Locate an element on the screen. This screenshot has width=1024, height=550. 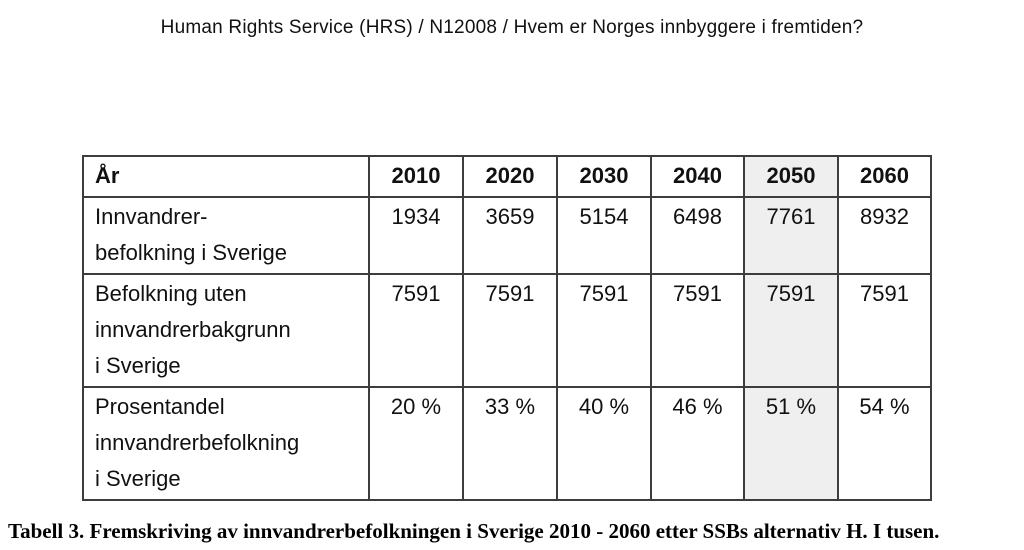
value-cell: 6498 is located at coordinates (697, 235).